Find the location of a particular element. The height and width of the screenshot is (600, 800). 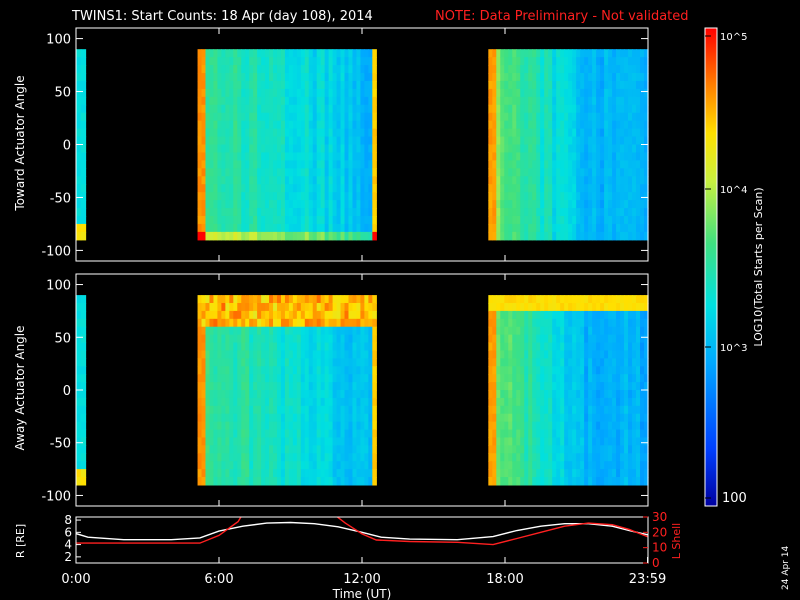

heatmap-segment is located at coordinates (568, 390).